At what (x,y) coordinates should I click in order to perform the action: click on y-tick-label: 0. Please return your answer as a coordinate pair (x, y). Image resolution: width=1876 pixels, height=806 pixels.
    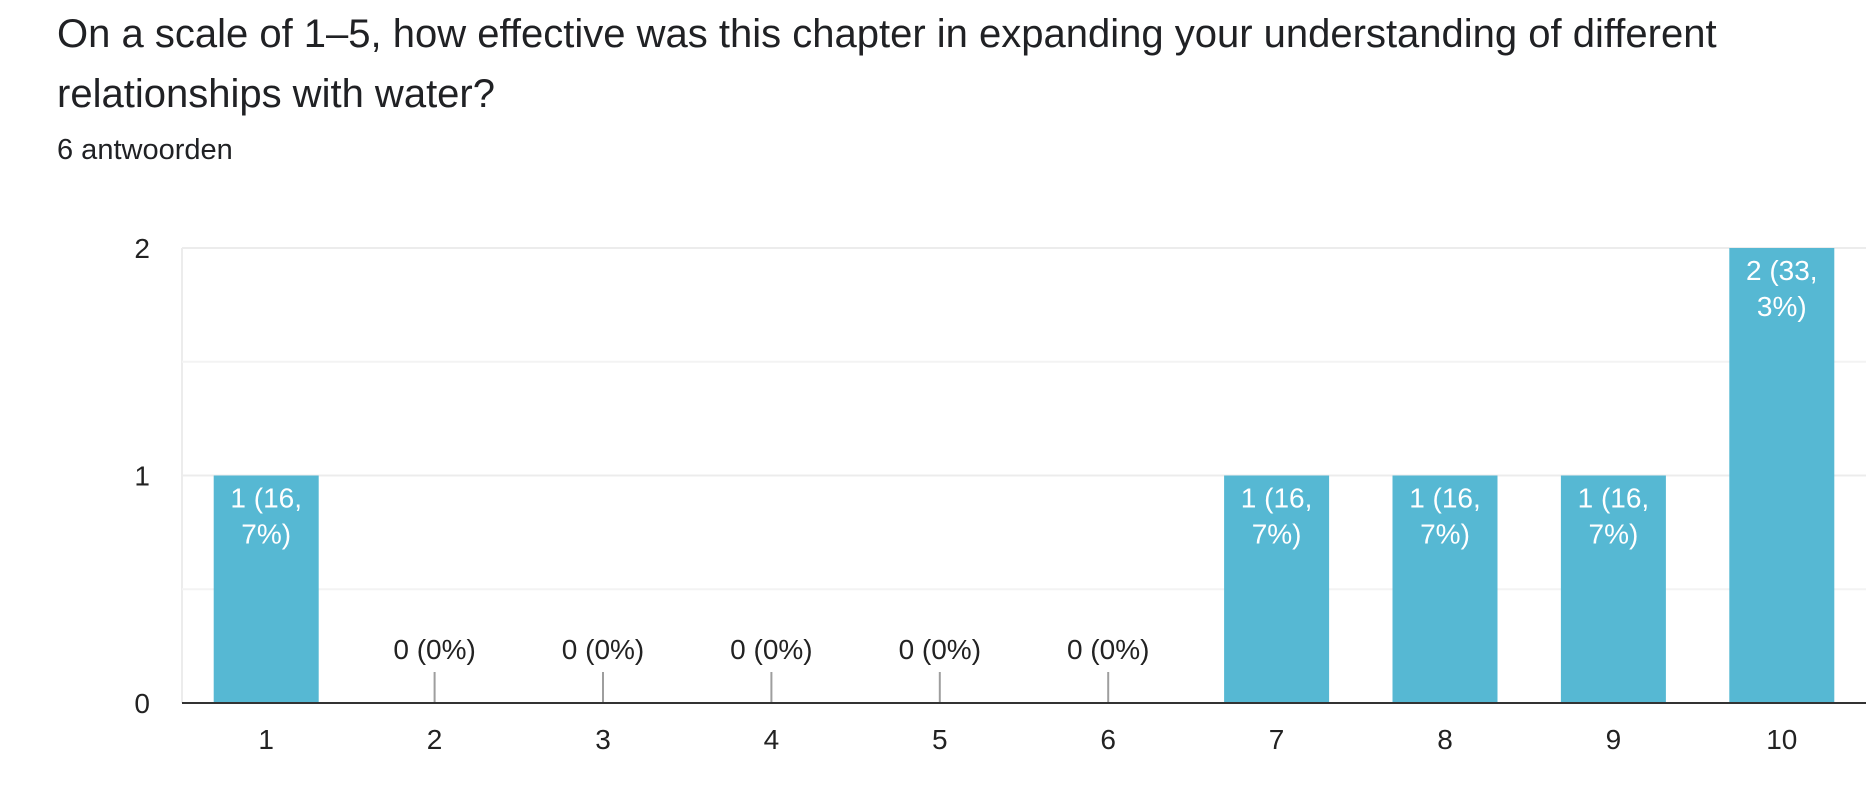
    Looking at the image, I should click on (142, 703).